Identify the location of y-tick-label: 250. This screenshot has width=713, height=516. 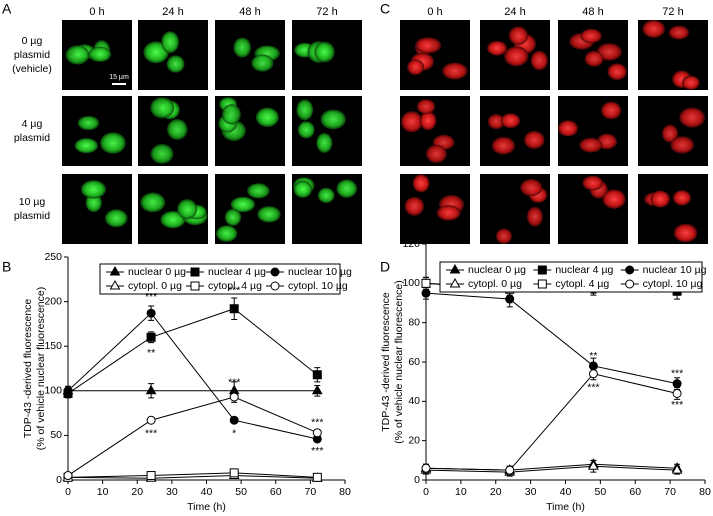
(53, 257).